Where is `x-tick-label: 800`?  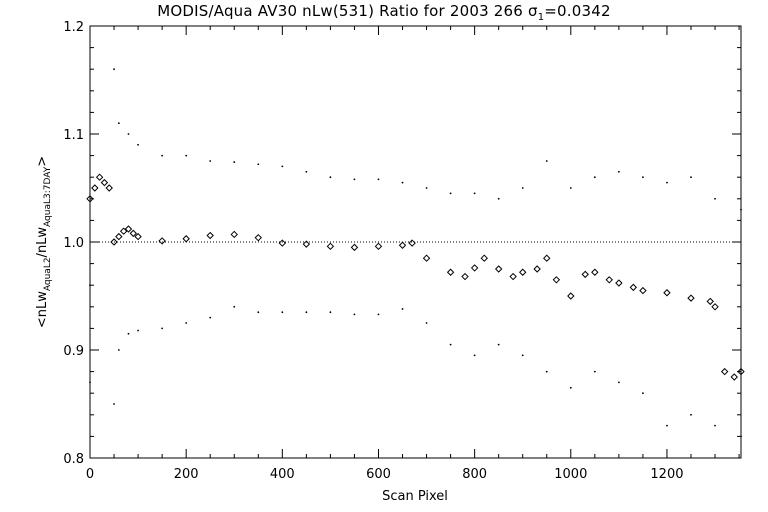 x-tick-label: 800 is located at coordinates (474, 474).